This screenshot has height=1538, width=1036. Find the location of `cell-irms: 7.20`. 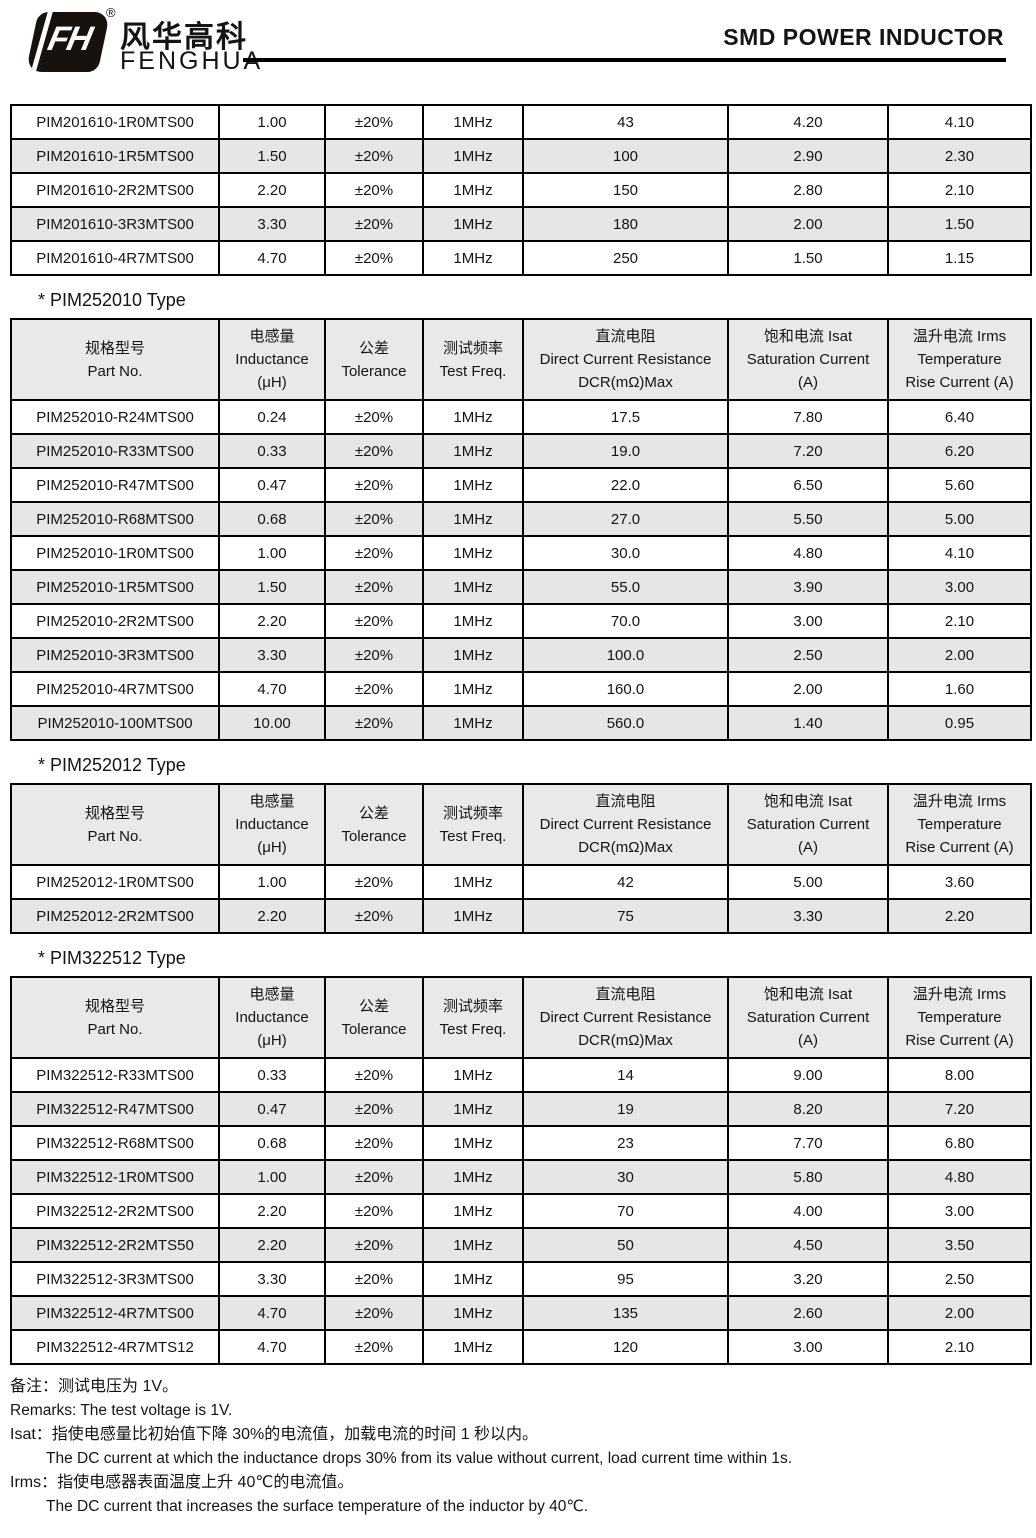

cell-irms: 7.20 is located at coordinates (959, 1109).